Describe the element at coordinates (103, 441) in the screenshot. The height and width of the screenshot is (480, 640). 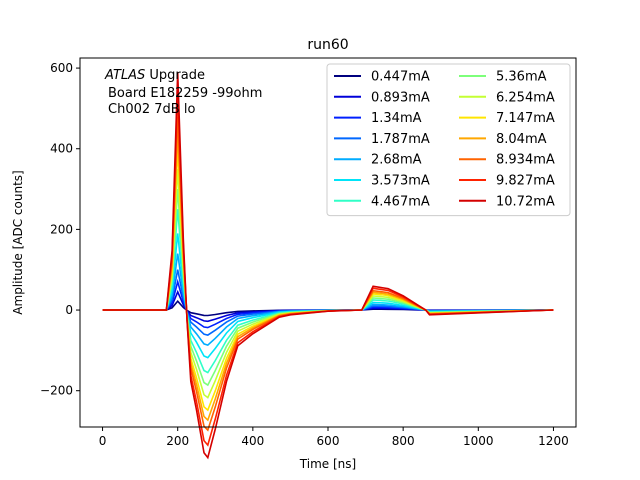
I see `x-tick-label: 0` at that location.